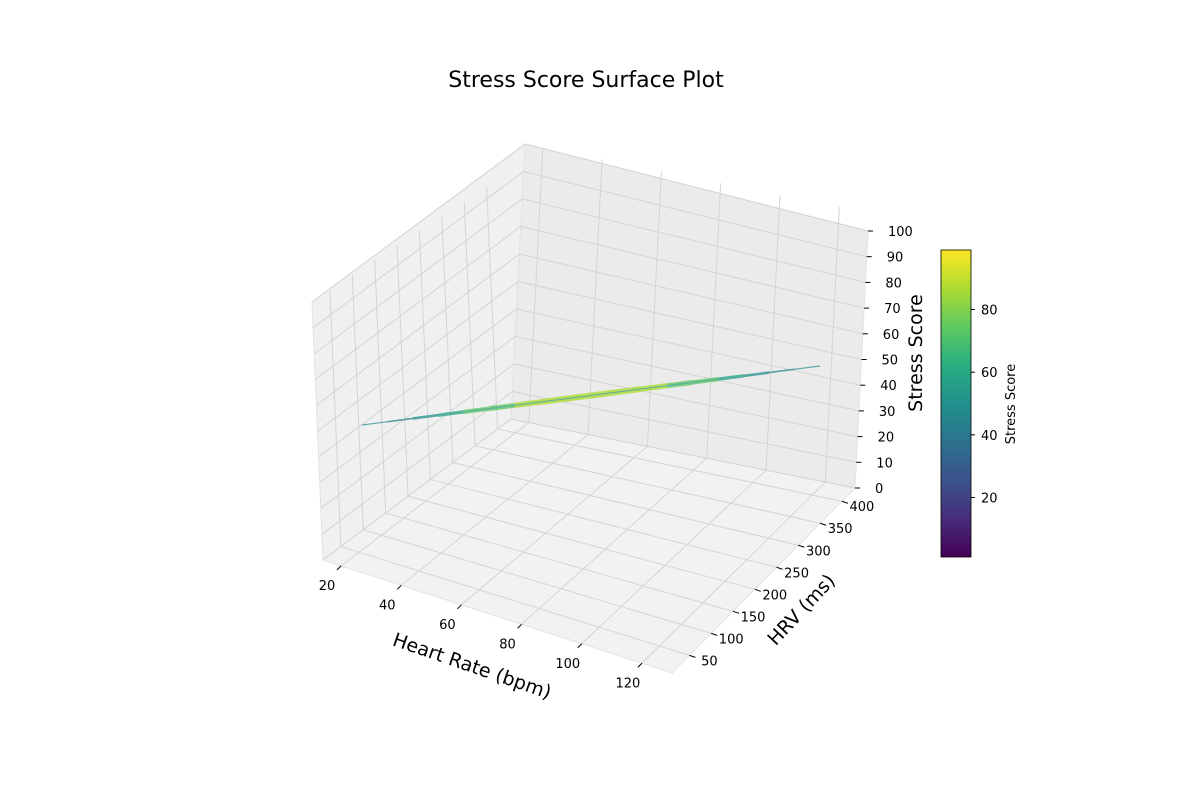 This screenshot has height=800, width=1200. I want to click on y-tick-label: 250, so click(796, 573).